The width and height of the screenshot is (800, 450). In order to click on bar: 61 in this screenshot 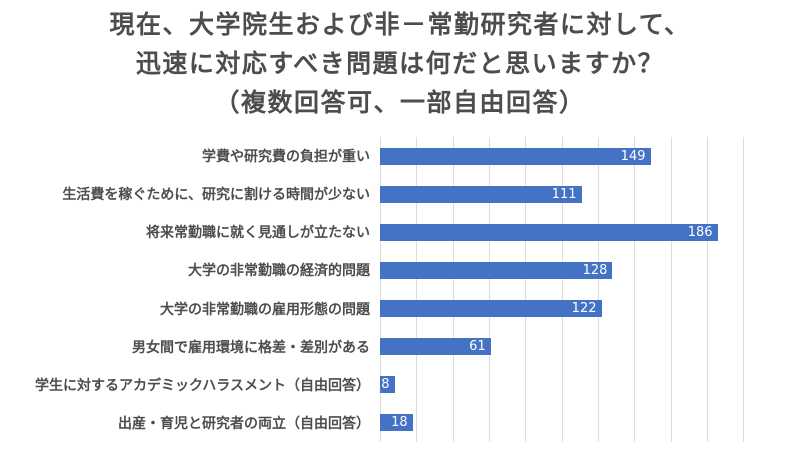, I will do `click(435, 347)`.